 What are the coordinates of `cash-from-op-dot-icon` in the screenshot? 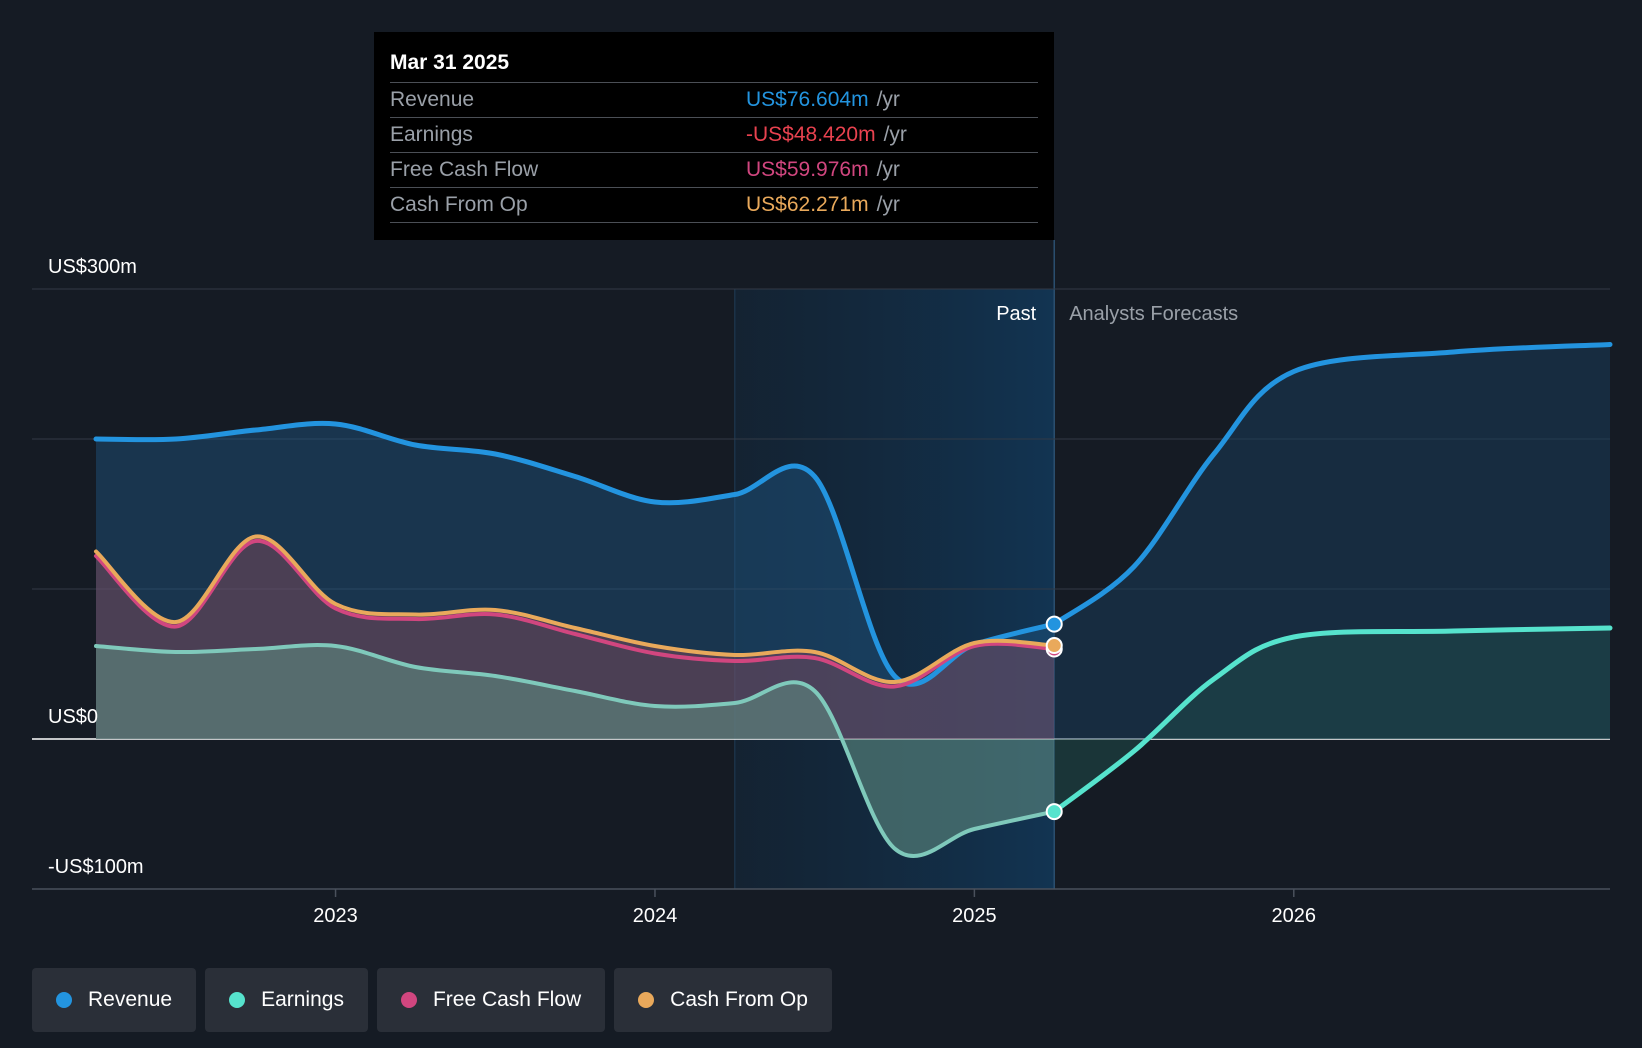 It's located at (646, 1000).